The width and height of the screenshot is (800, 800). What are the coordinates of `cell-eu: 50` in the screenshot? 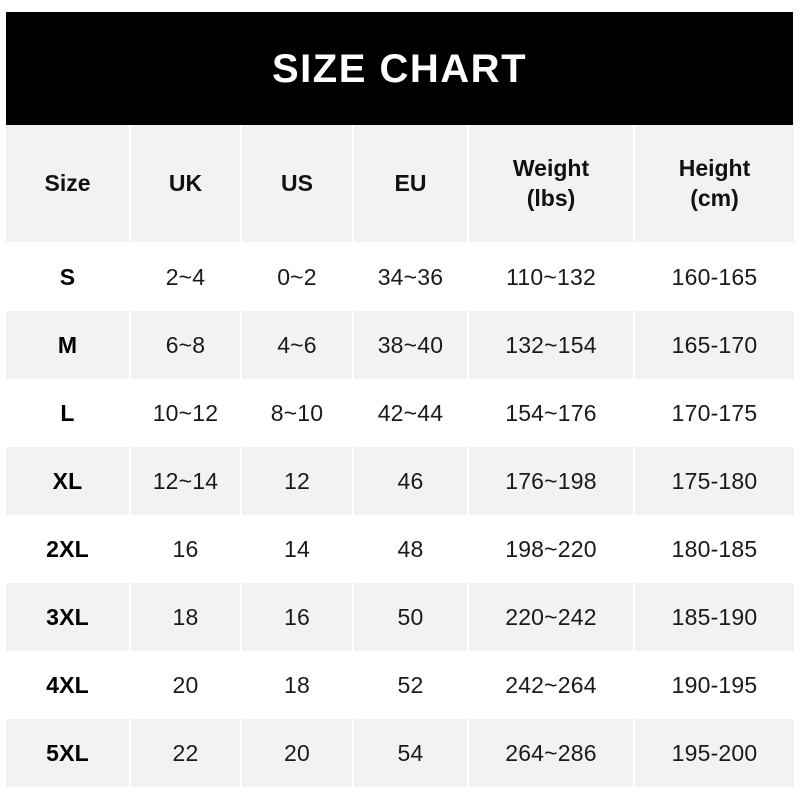 It's located at (411, 617).